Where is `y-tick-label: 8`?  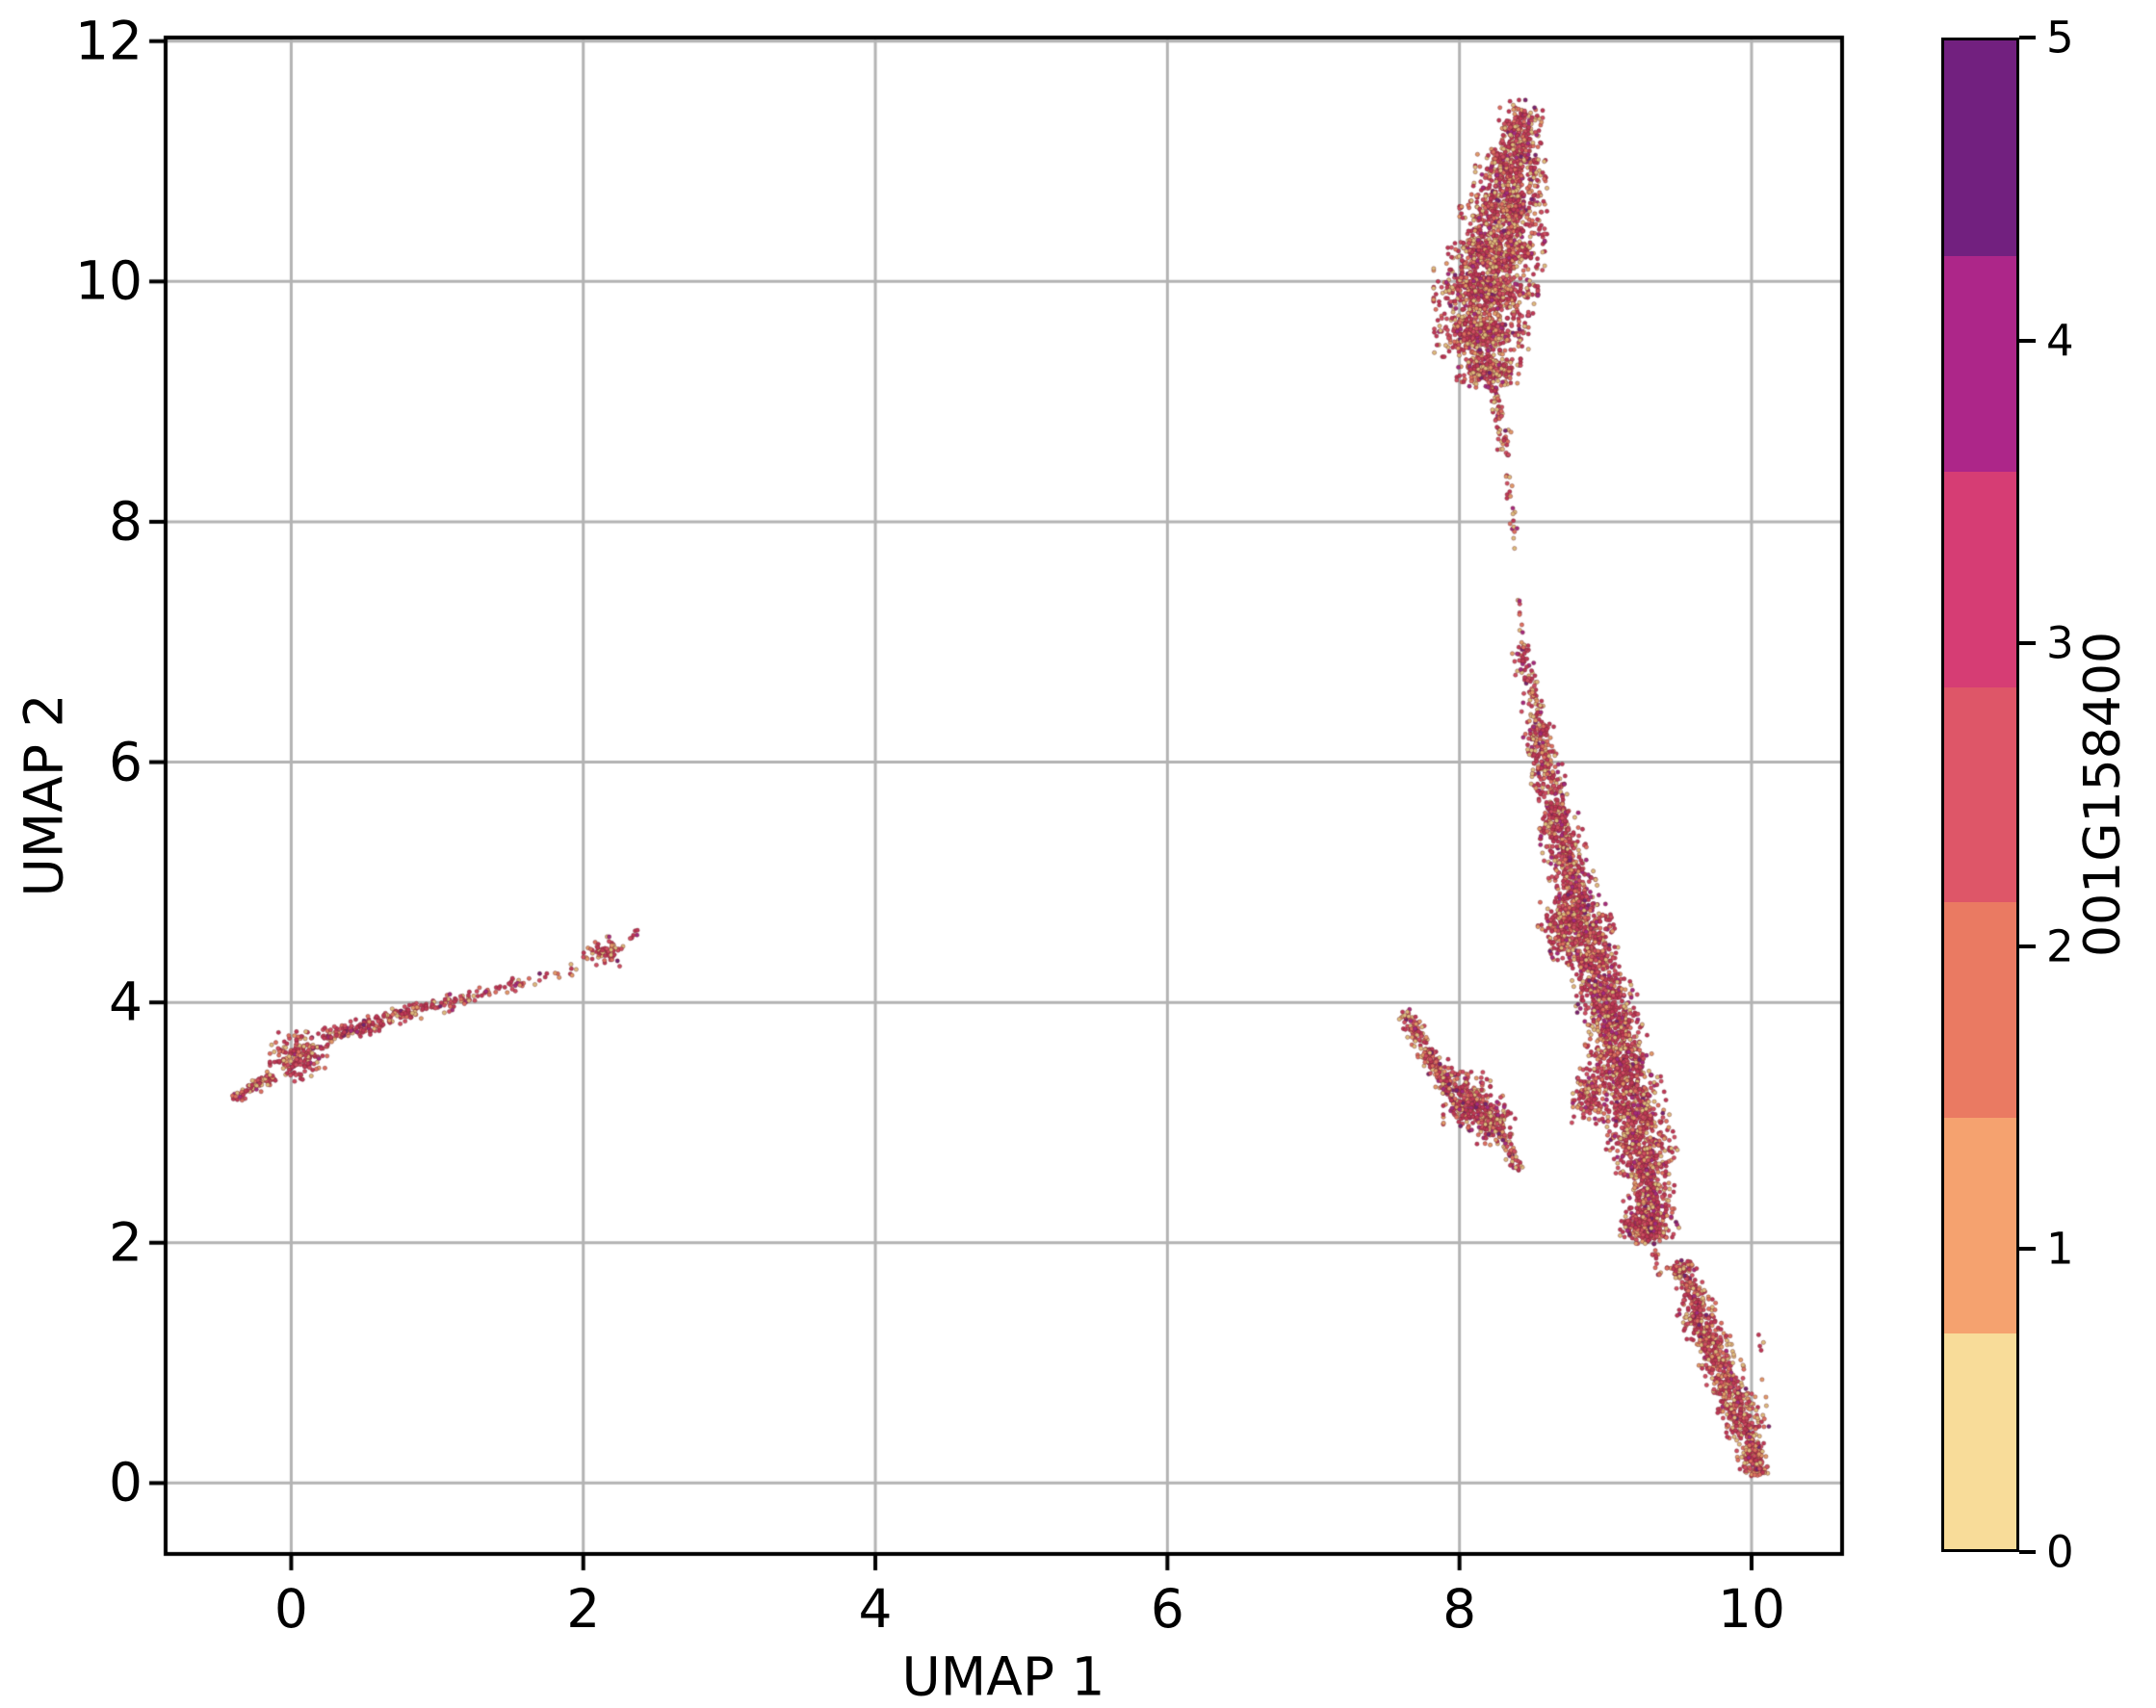 y-tick-label: 8 is located at coordinates (126, 521).